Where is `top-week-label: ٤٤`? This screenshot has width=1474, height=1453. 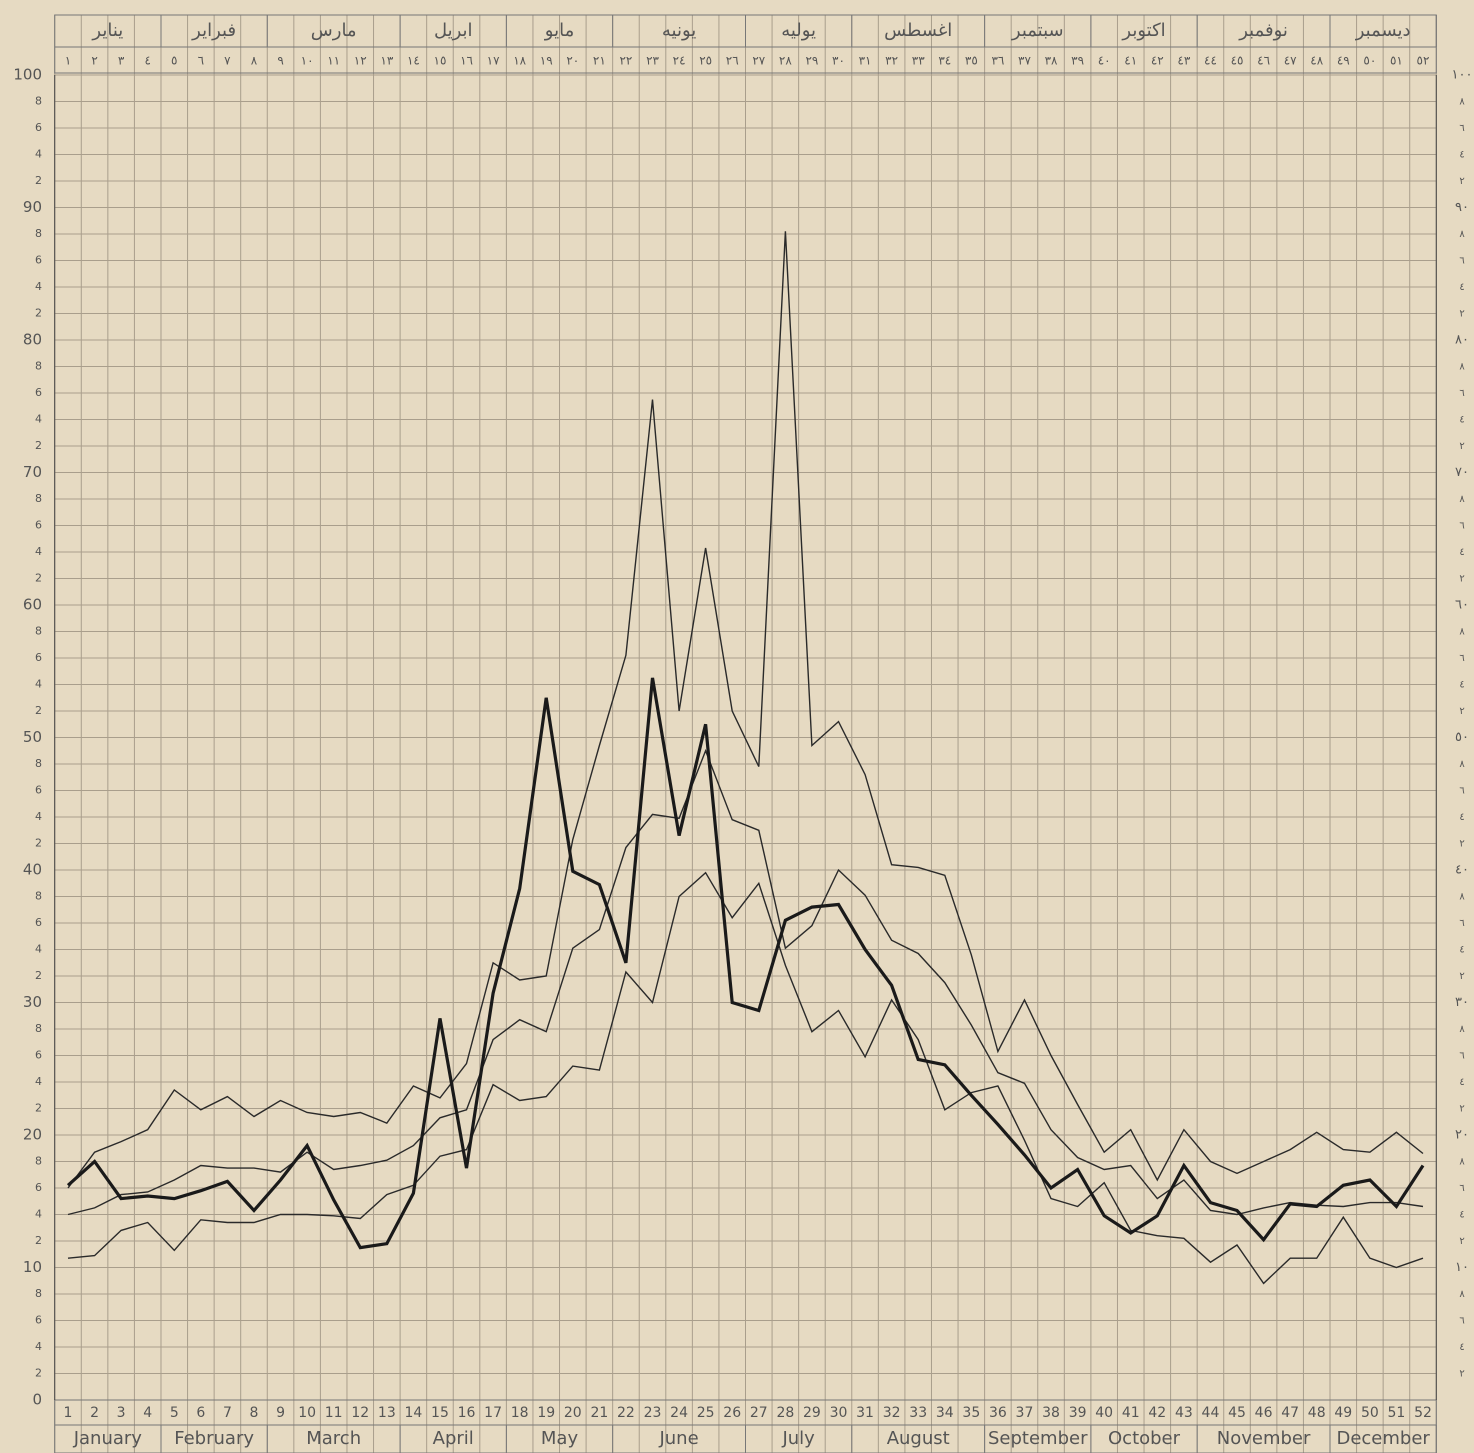
top-week-label: ٤٤ is located at coordinates (1210, 61).